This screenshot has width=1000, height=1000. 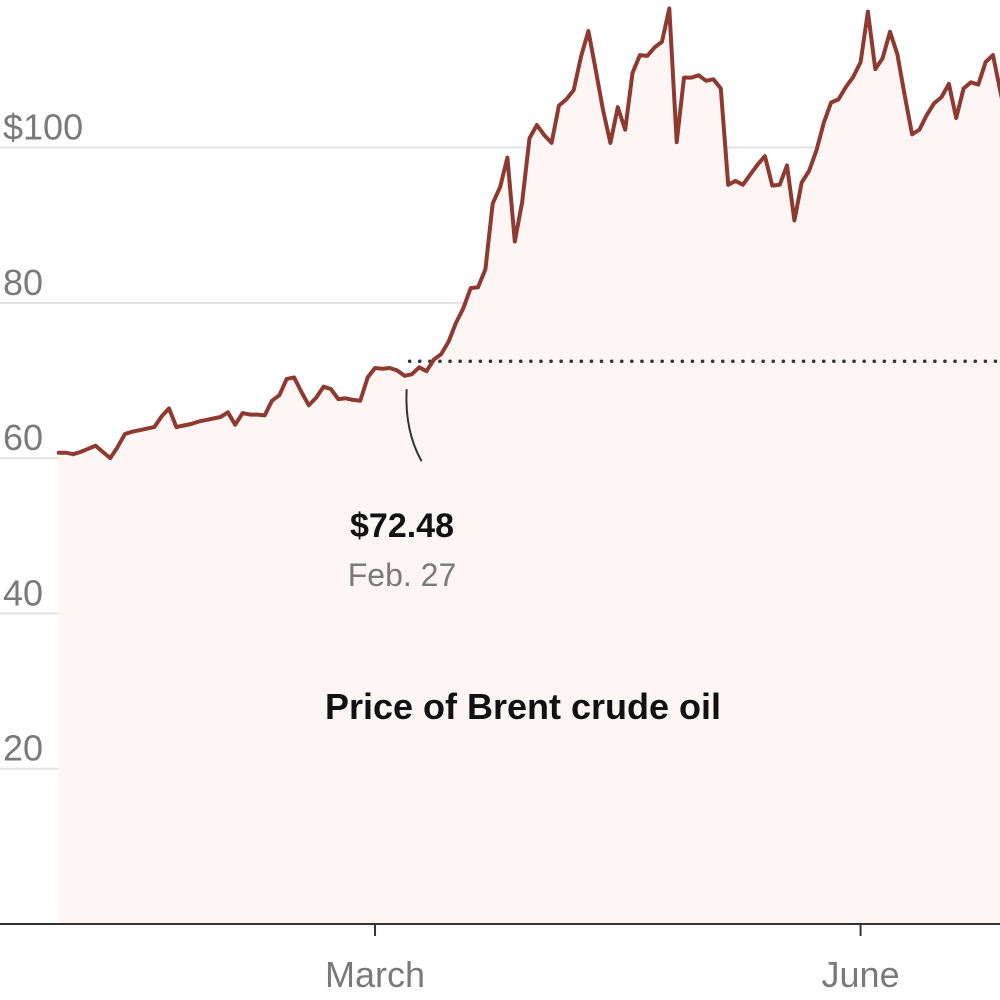 I want to click on x-tick-label: March, so click(x=375, y=974).